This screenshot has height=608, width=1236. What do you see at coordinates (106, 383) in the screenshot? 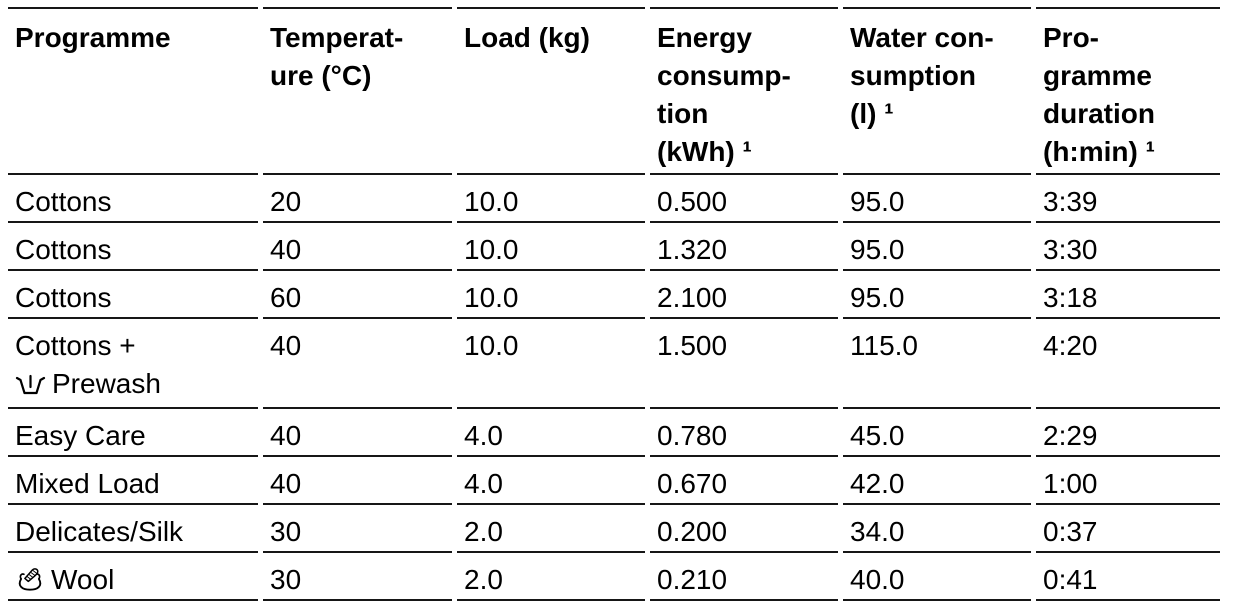
I see `programme-label-line2: Prewash` at bounding box center [106, 383].